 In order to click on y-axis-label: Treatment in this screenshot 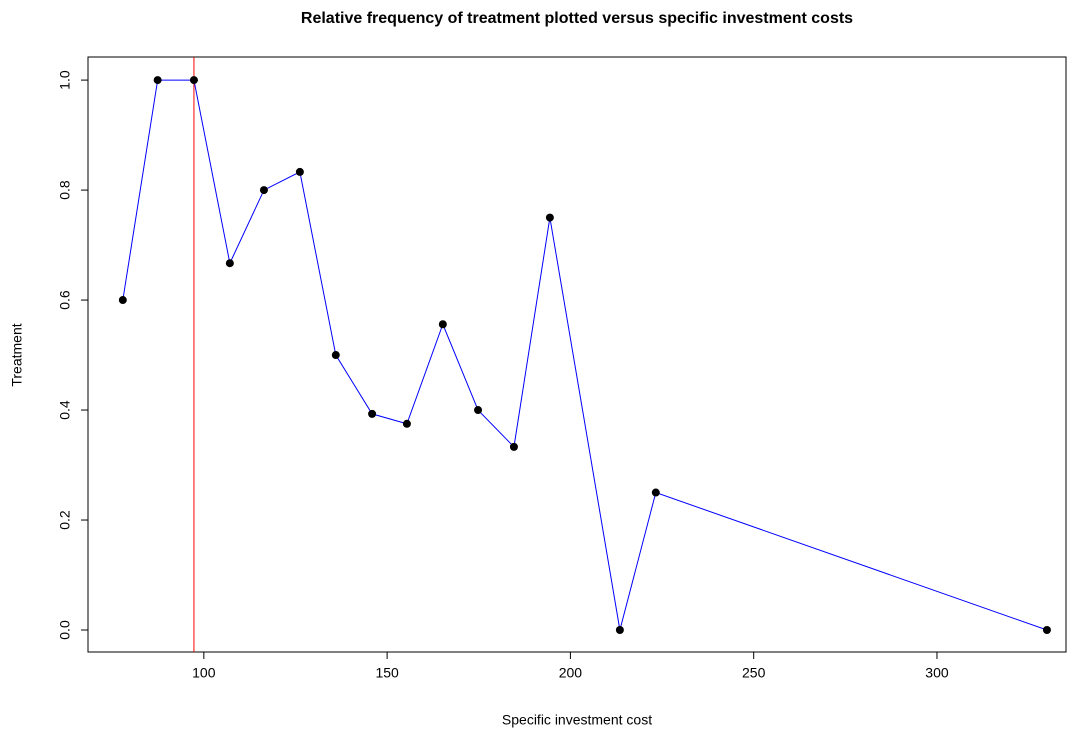, I will do `click(17, 354)`.